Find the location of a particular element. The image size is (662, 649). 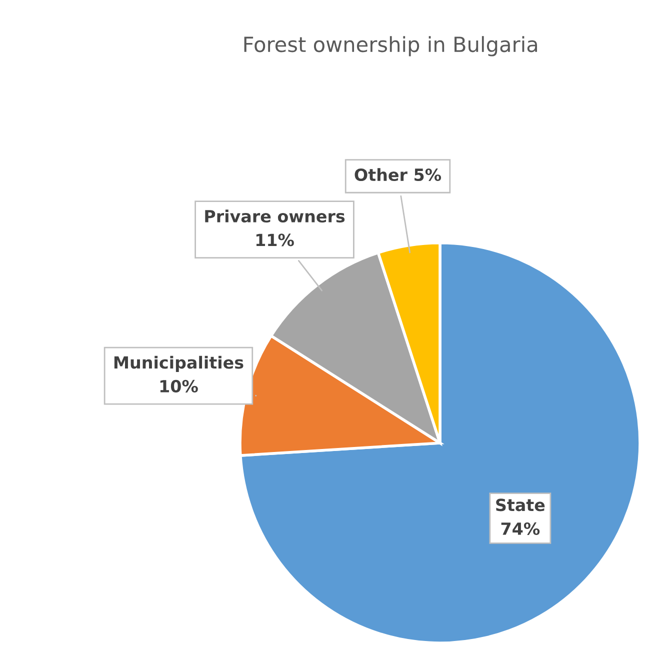

data-label: 74% is located at coordinates (520, 528).